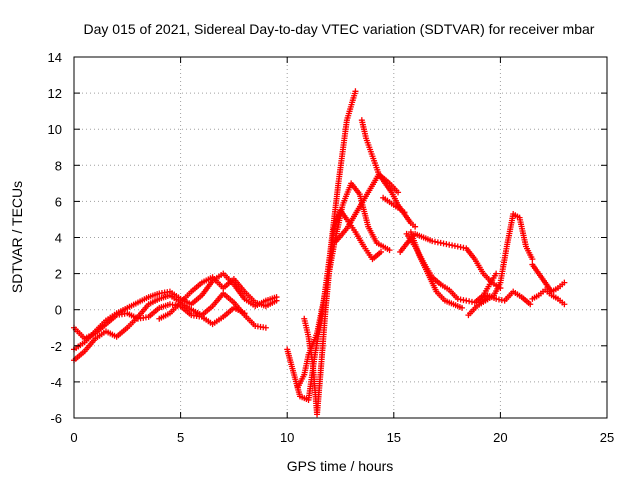 This screenshot has width=640, height=480. Describe the element at coordinates (56, 382) in the screenshot. I see `y-tick-label: -4` at that location.